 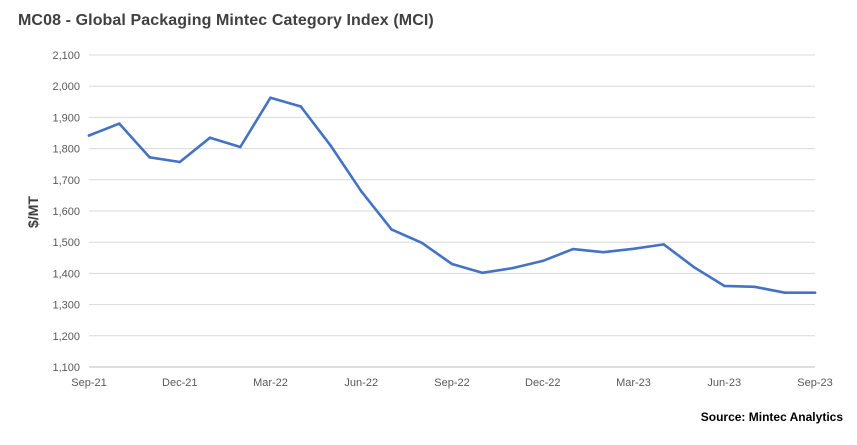 I want to click on x-tick-label: Sep-22, so click(x=451, y=383).